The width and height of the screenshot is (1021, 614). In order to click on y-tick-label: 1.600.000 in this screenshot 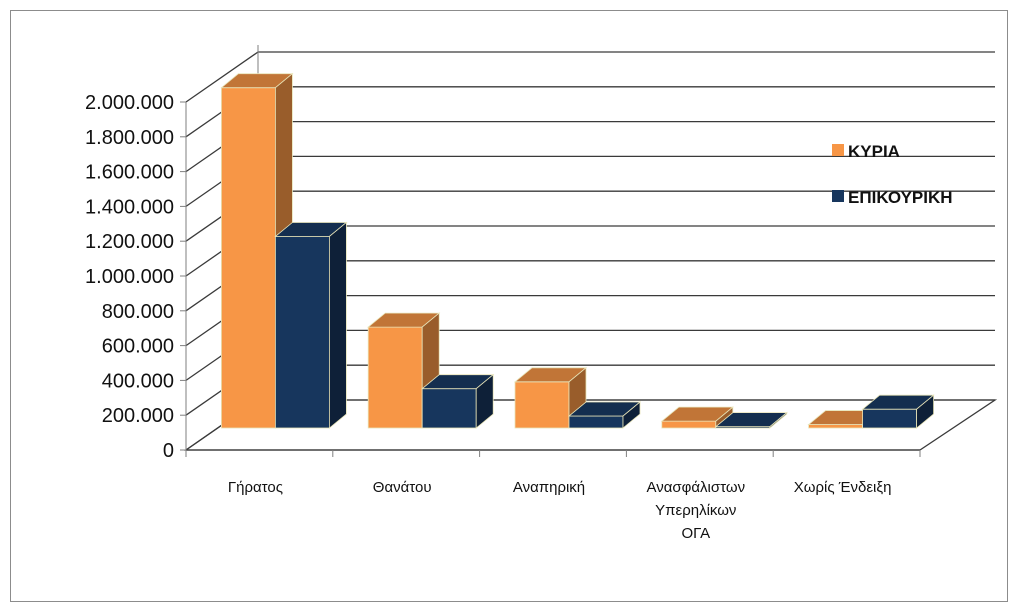, I will do `click(129, 173)`.